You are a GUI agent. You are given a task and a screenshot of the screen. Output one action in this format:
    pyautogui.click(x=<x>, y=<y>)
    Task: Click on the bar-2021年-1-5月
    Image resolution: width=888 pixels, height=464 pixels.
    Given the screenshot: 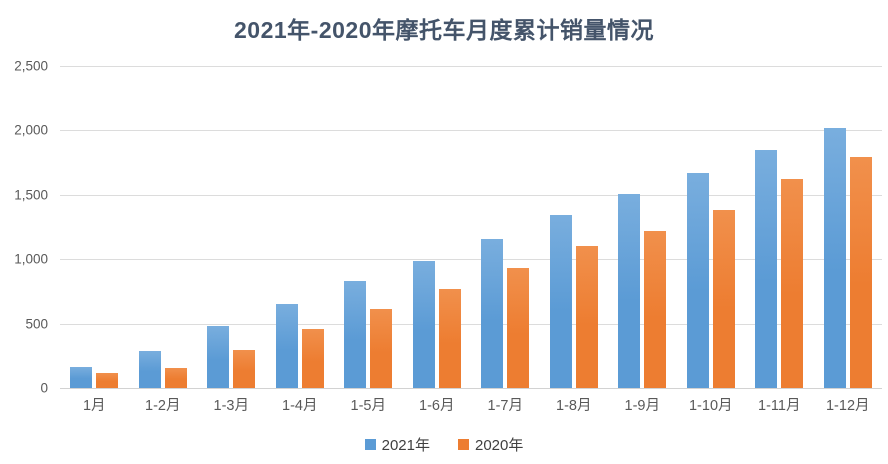 What is the action you would take?
    pyautogui.click(x=355, y=334)
    